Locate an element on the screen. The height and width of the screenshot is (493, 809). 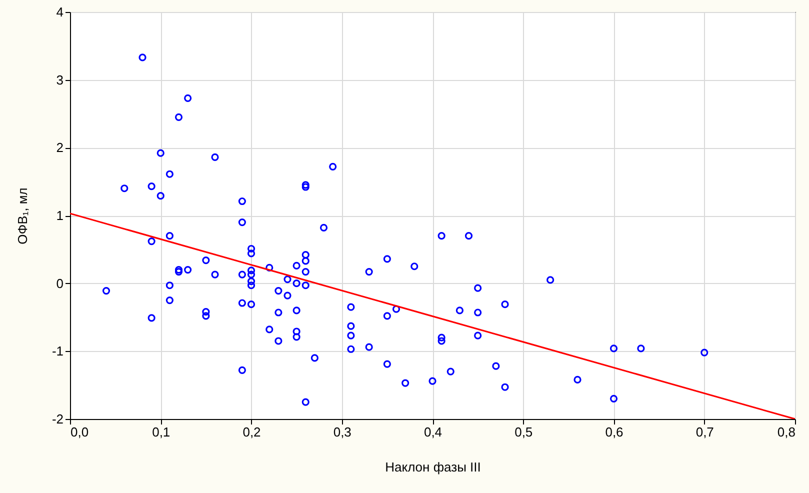
y-tick-label: 3 is located at coordinates (60, 80).